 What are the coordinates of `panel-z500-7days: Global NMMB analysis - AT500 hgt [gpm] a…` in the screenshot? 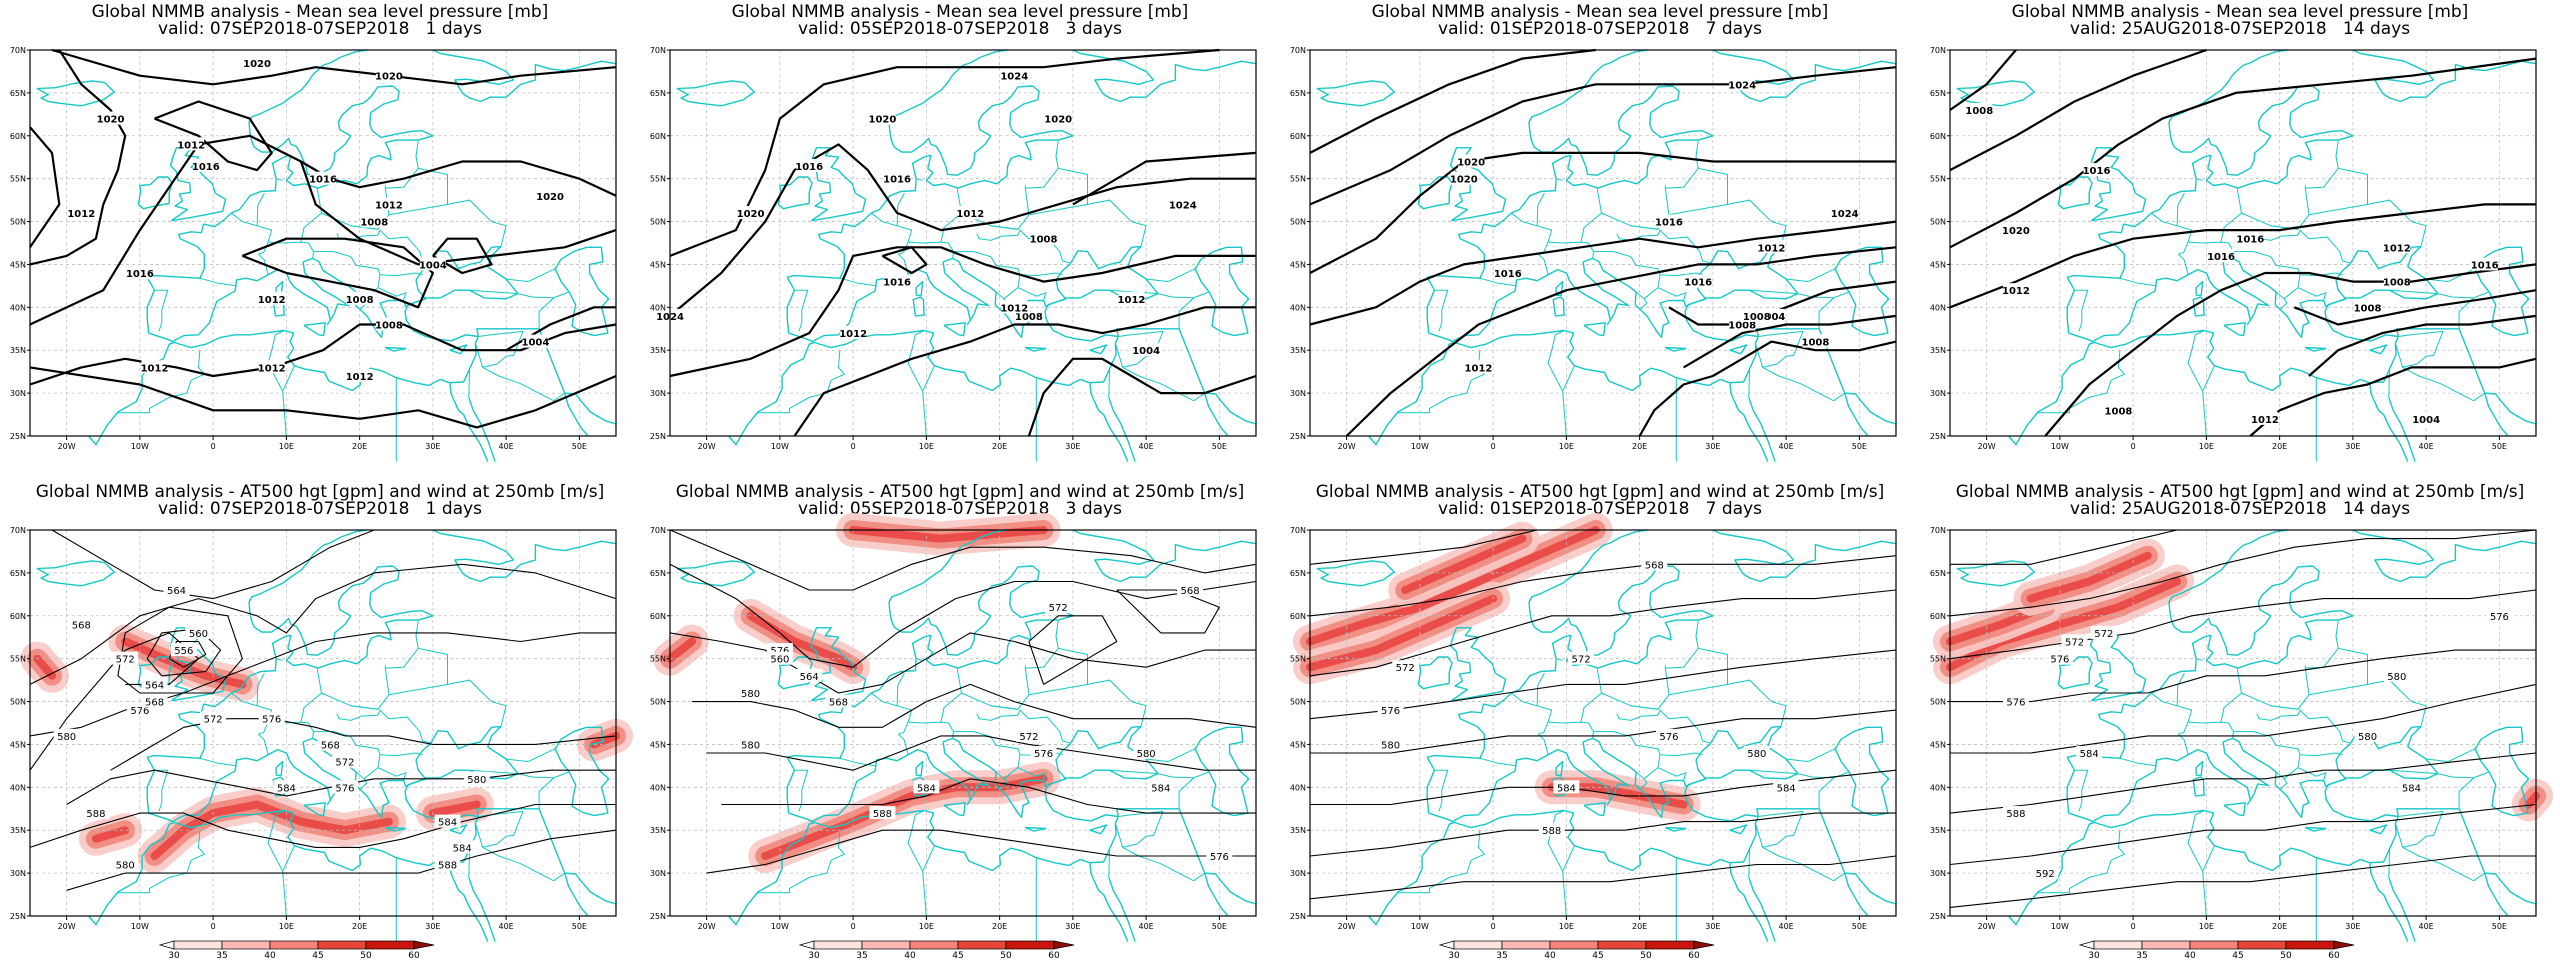 It's located at (1600, 720).